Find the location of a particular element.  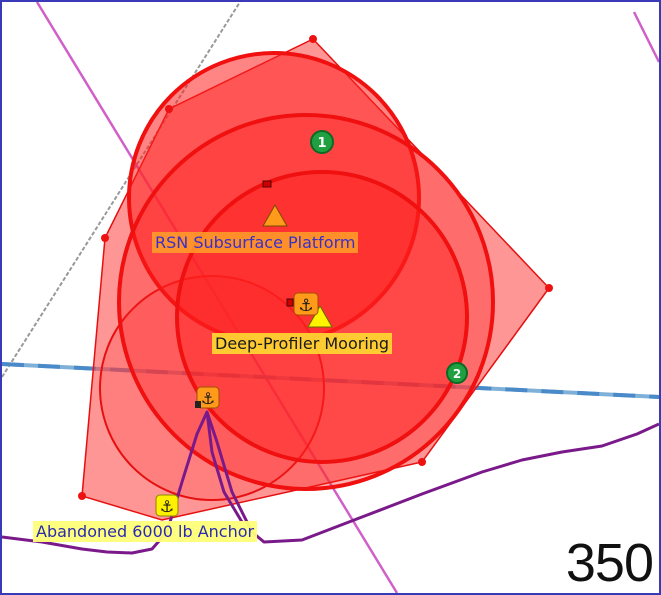

green-numbered-marker-2: 2 is located at coordinates (457, 373).